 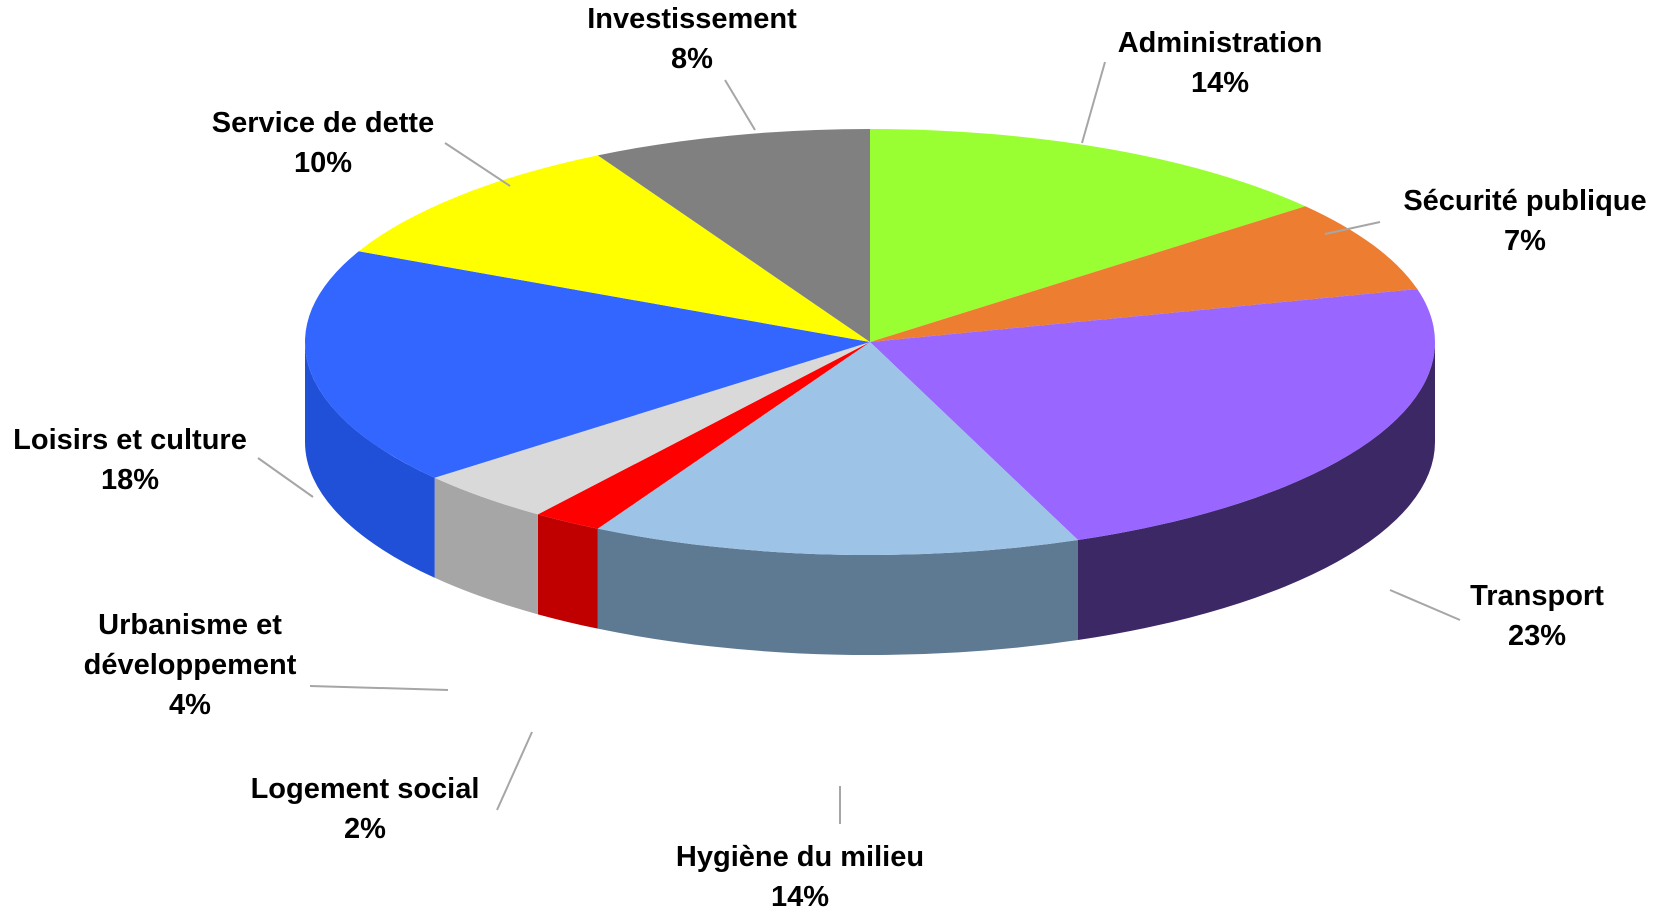 I want to click on slice-value-label: 7%, so click(x=1525, y=241).